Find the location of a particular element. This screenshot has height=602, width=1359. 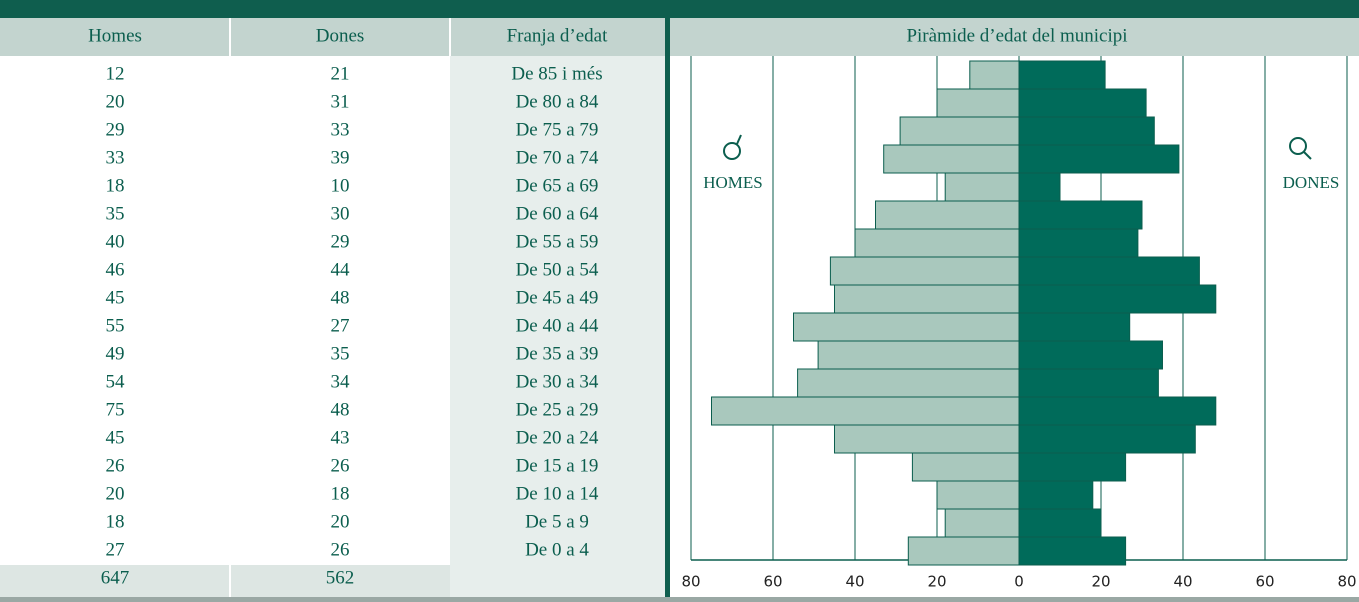

total: 562 is located at coordinates (340, 577).